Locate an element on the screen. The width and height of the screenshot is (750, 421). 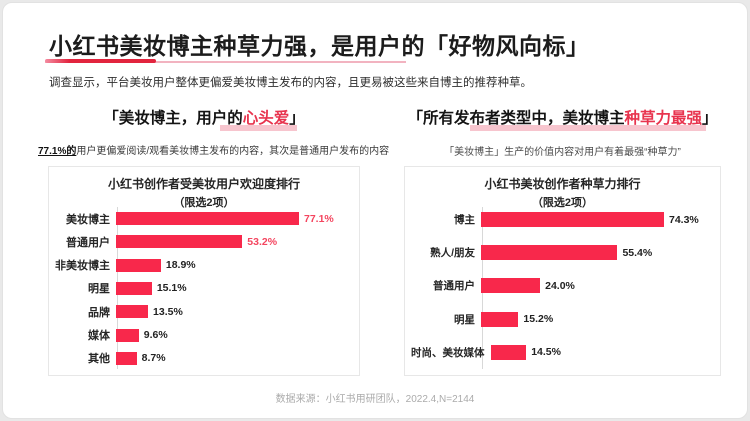
value-label: 14.5% is located at coordinates (546, 352).